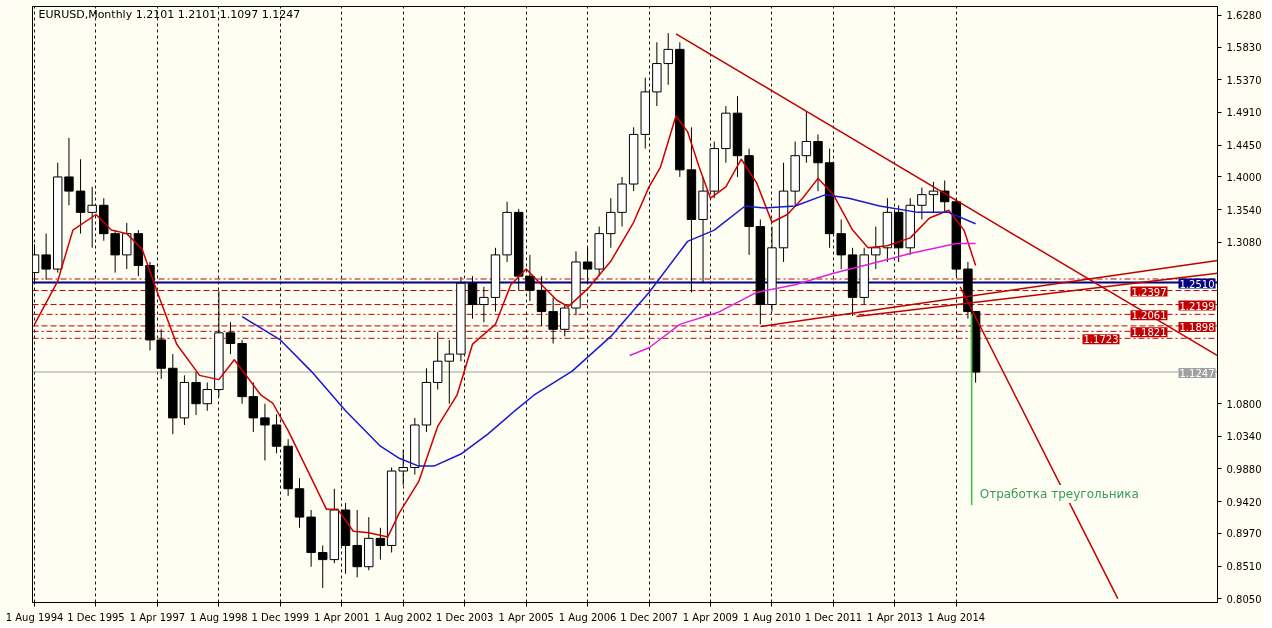  What do you see at coordinates (1244, 243) in the screenshot?
I see `y-tick-label: 1.3080` at bounding box center [1244, 243].